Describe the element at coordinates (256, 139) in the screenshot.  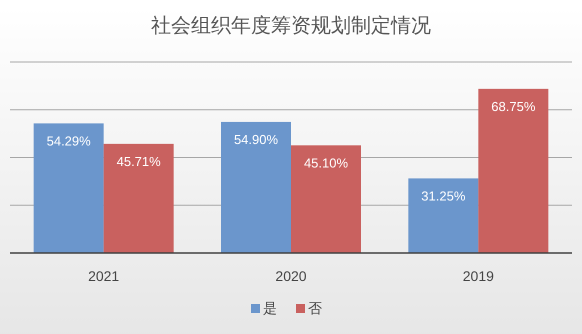
I see `data-label: 54.90%` at that location.